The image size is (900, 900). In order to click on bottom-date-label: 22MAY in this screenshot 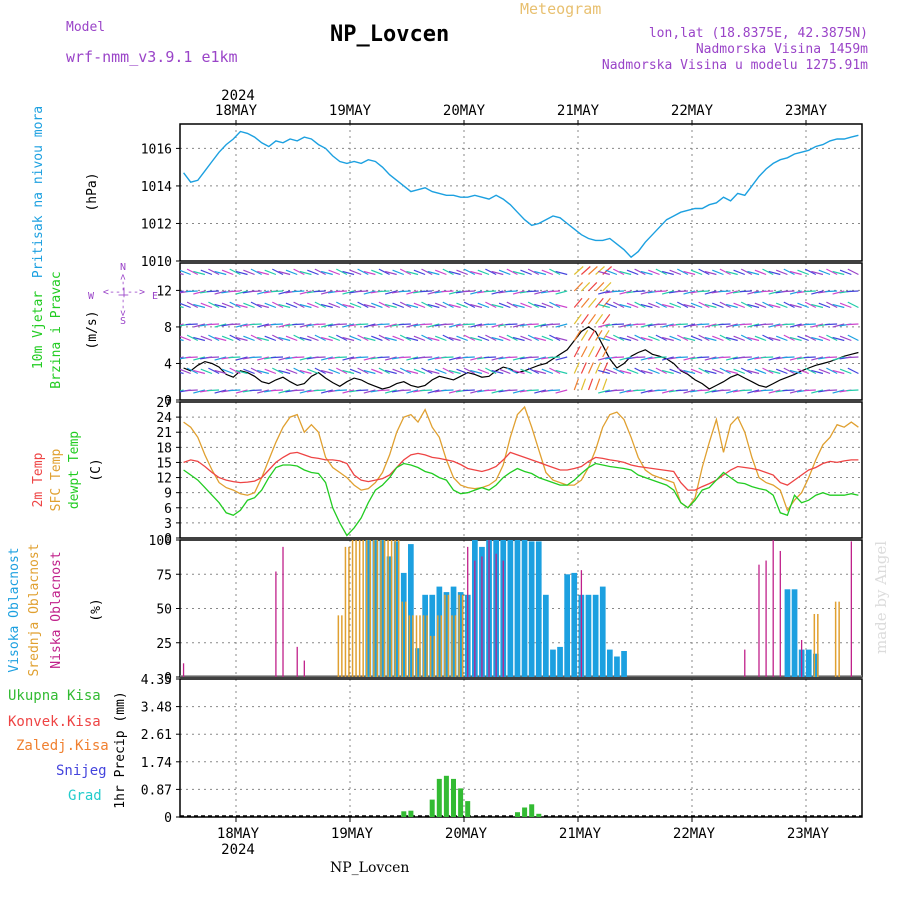, I will do `click(694, 834)`.